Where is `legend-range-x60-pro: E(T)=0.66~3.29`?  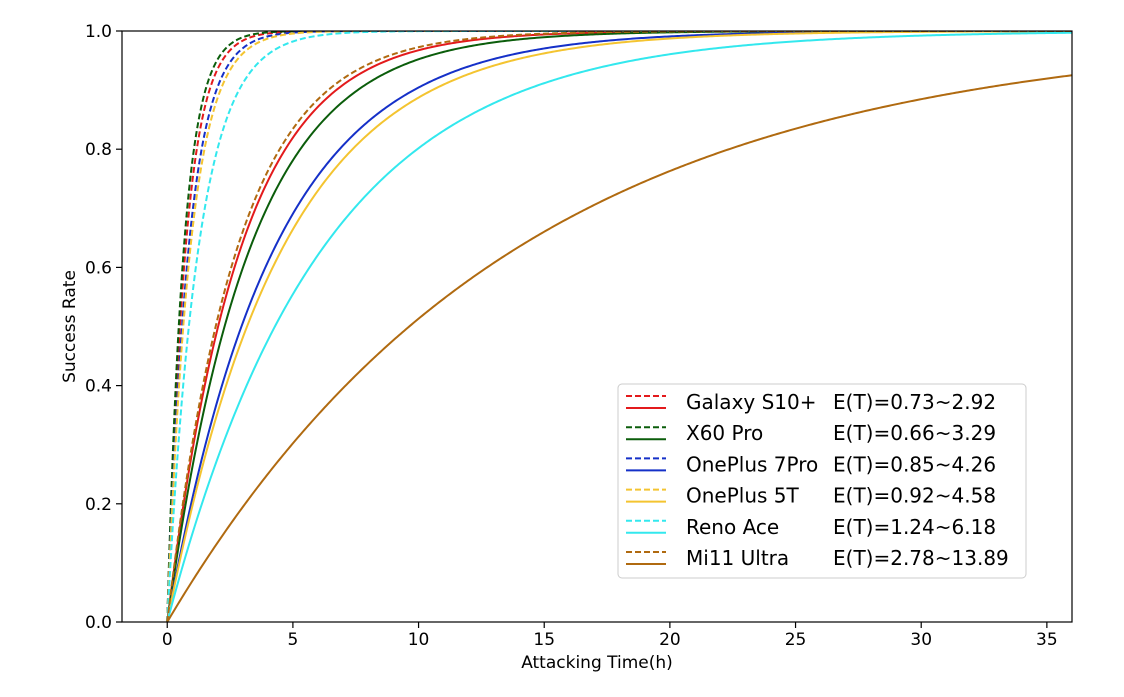 legend-range-x60-pro: E(T)=0.66~3.29 is located at coordinates (914, 433).